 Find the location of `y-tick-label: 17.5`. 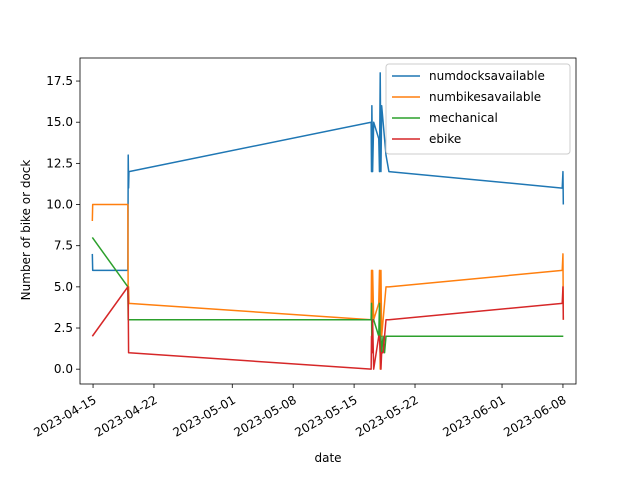

y-tick-label: 17.5 is located at coordinates (59, 81).